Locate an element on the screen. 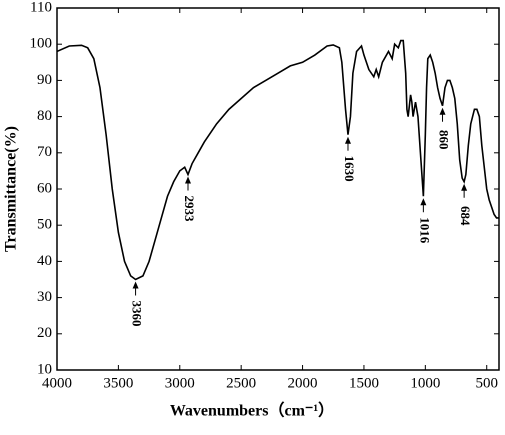  annotation-label: 1016 is located at coordinates (424, 230).